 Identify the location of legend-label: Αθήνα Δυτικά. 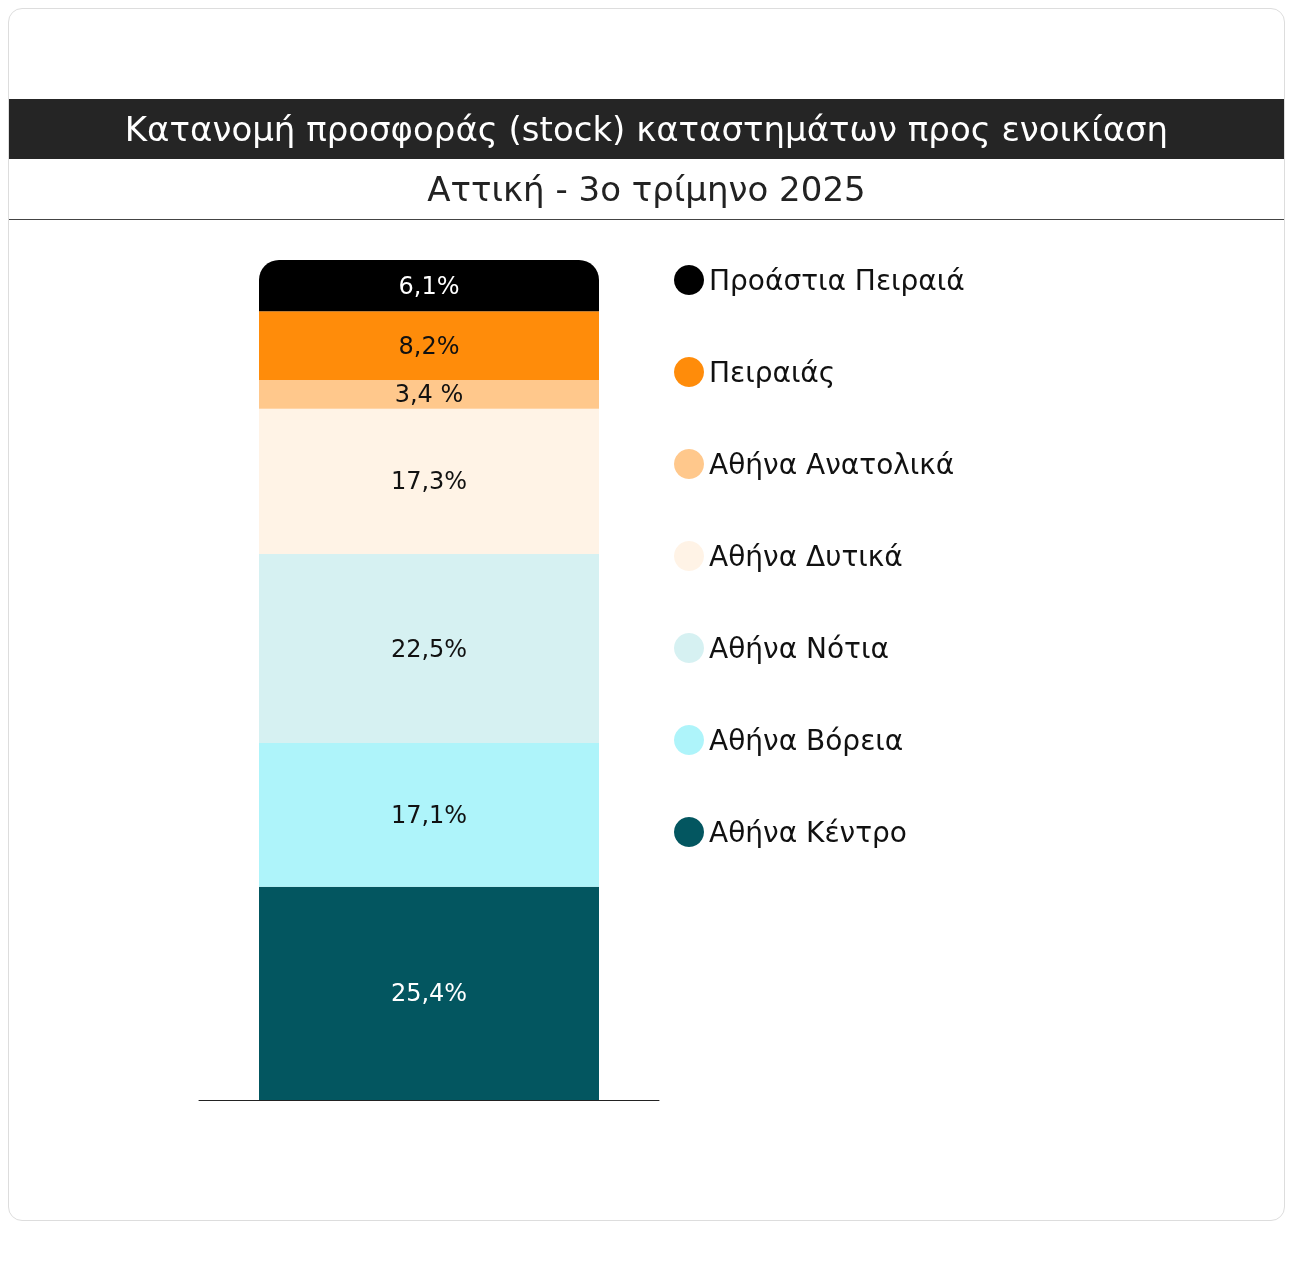
(806, 556).